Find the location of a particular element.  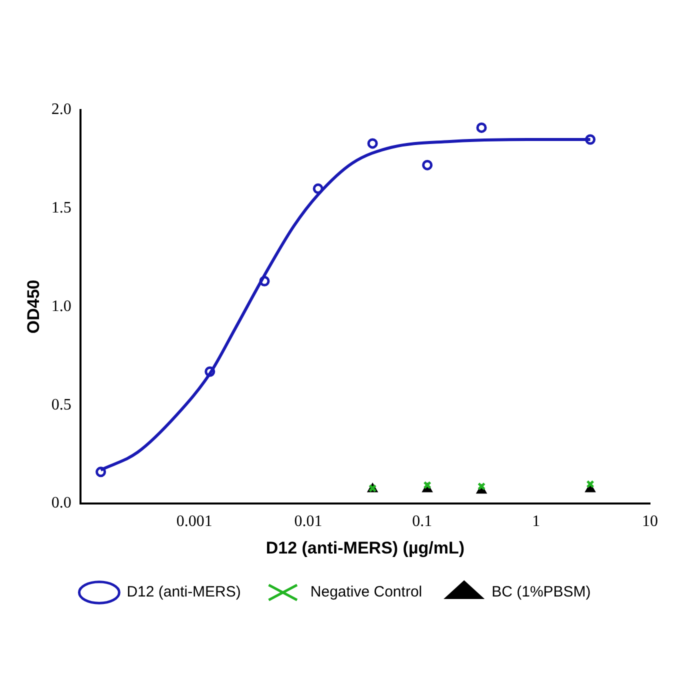

y-tick-label: 1.0 is located at coordinates (61, 306).